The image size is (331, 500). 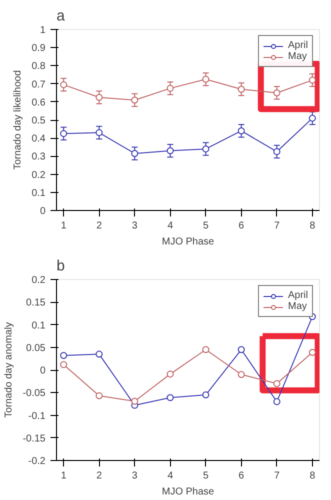 What do you see at coordinates (37, 416) in the screenshot?
I see `y-tick-label: -0.1` at bounding box center [37, 416].